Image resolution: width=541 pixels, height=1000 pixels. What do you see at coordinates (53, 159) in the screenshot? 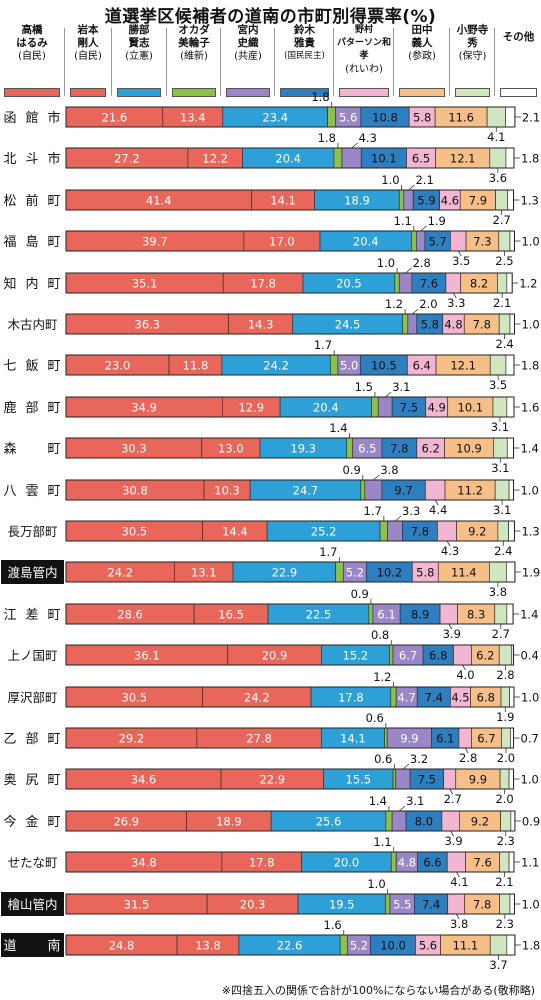
I see `row-label-char: 市` at bounding box center [53, 159].